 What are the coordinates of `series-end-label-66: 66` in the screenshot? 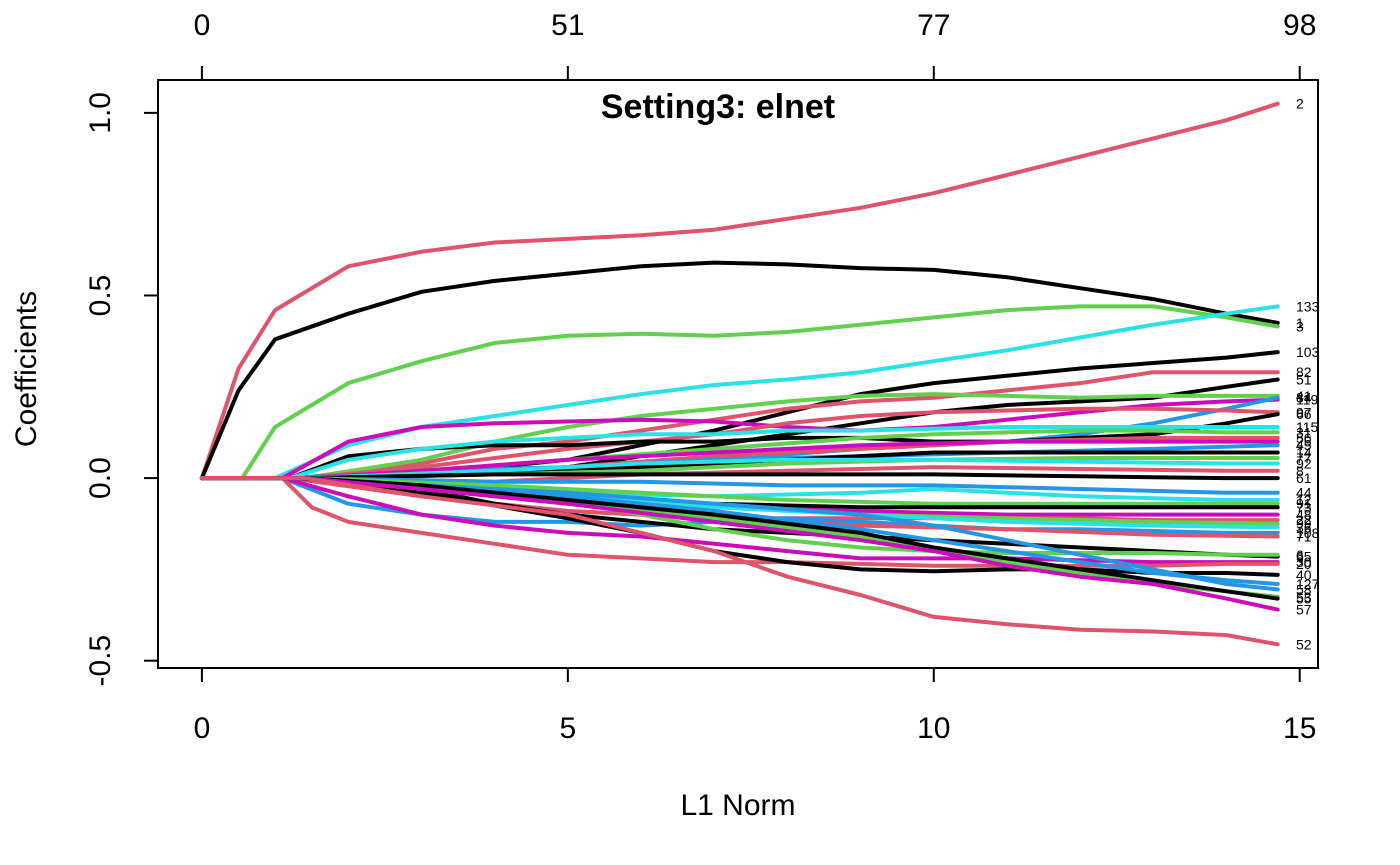 It's located at (1304, 414).